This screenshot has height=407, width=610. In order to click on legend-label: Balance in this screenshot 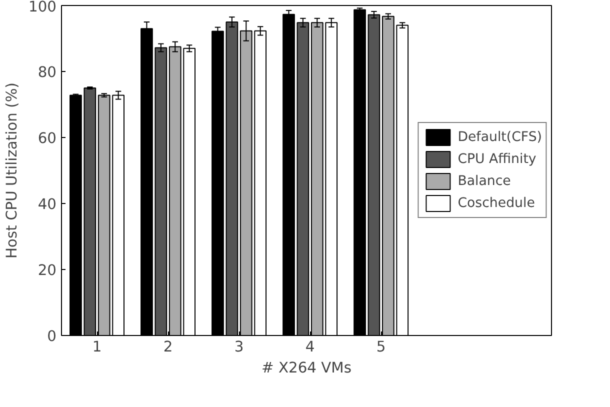, I will do `click(484, 181)`.